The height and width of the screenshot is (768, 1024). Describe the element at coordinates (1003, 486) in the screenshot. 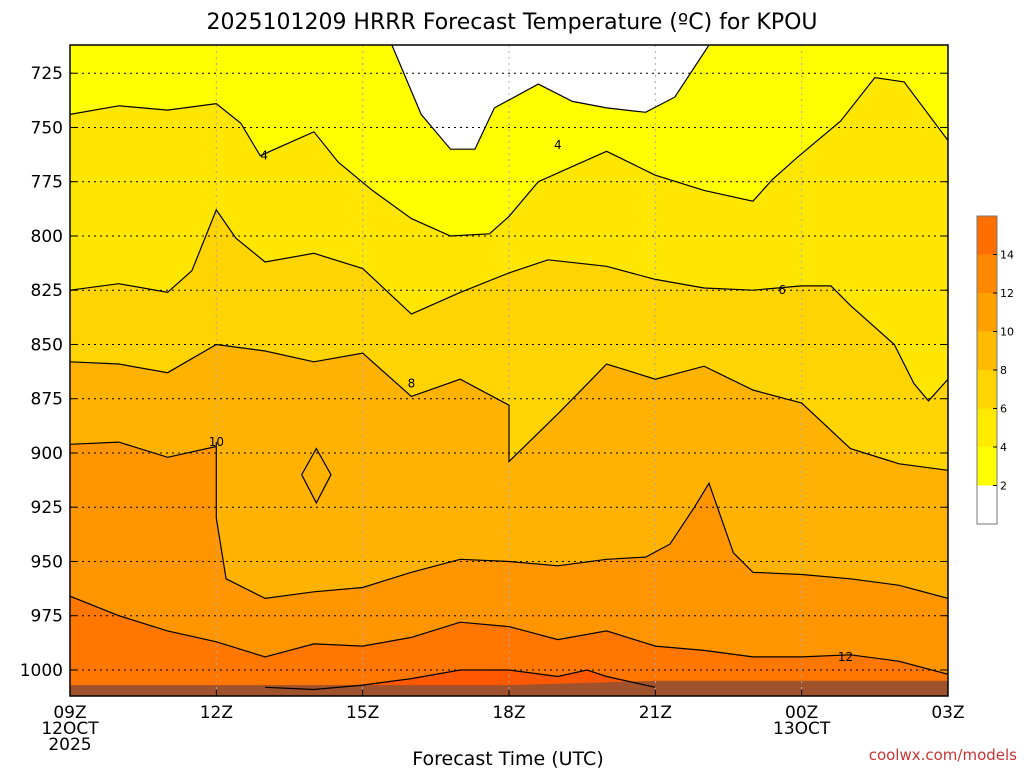

I see `colorbar-label: 2` at that location.